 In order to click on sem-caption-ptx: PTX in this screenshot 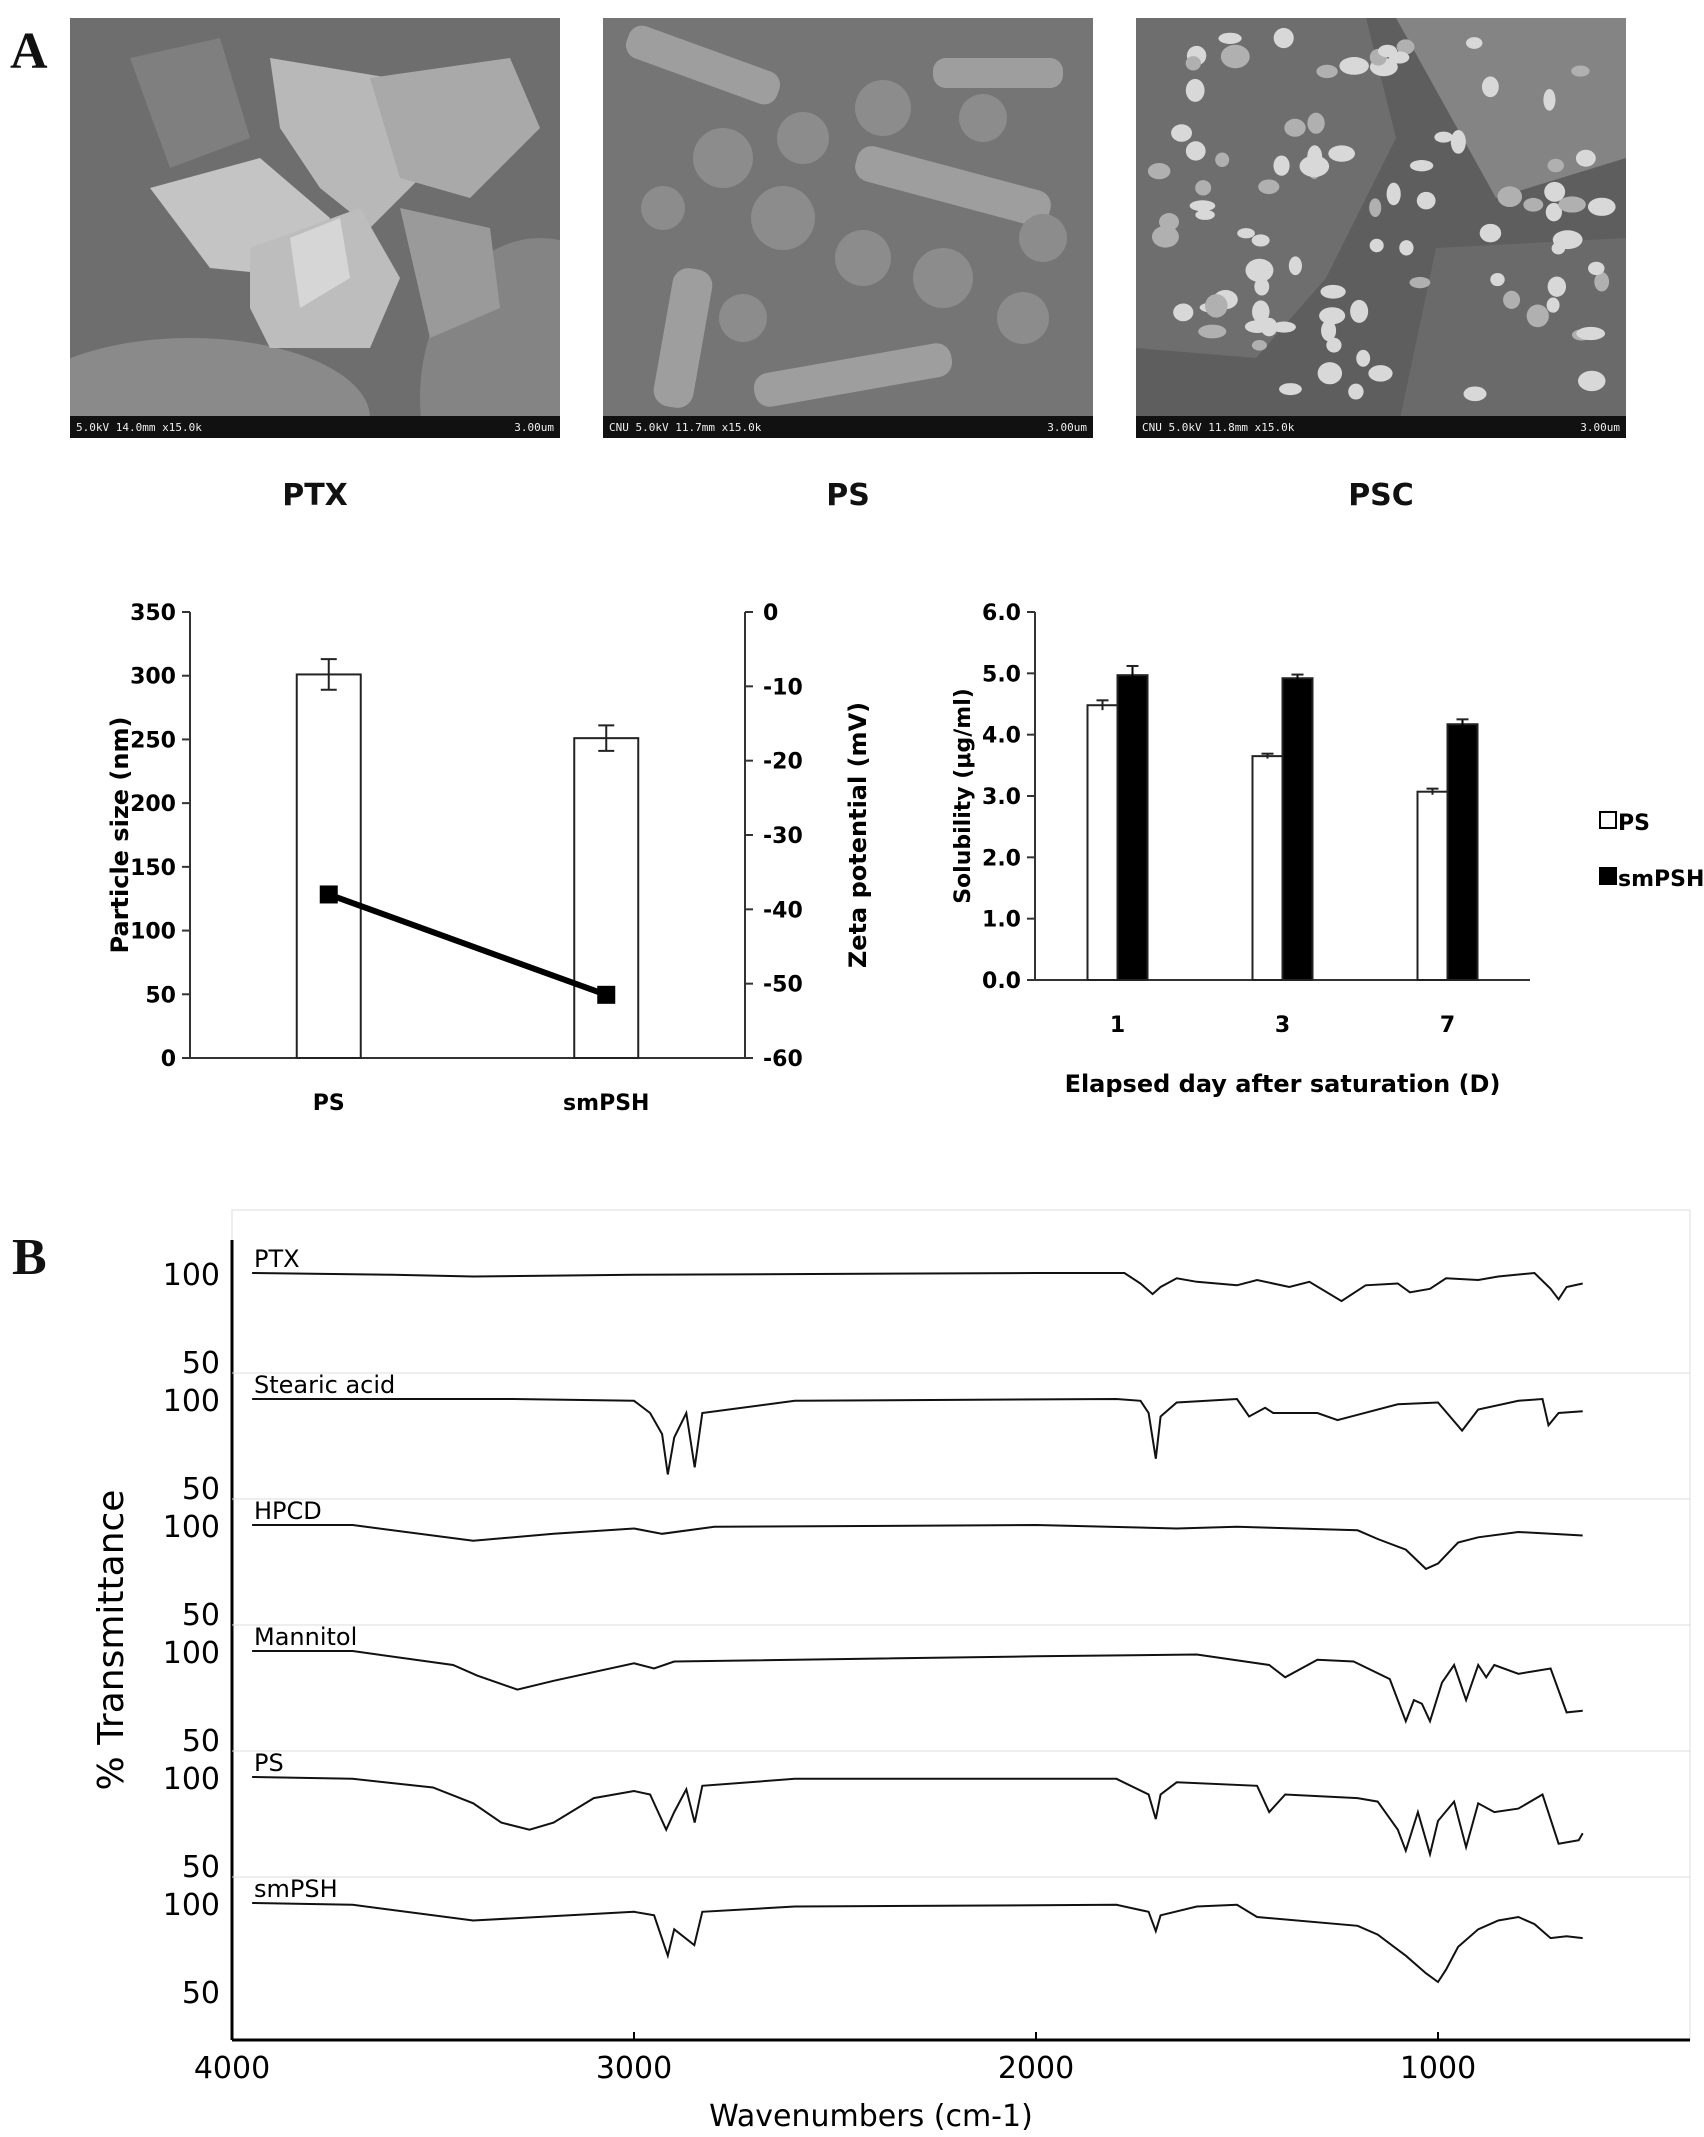, I will do `click(315, 495)`.